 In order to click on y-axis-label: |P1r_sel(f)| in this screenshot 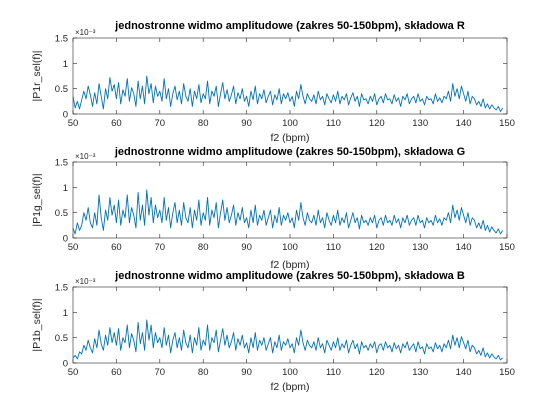, I will do `click(37, 76)`.